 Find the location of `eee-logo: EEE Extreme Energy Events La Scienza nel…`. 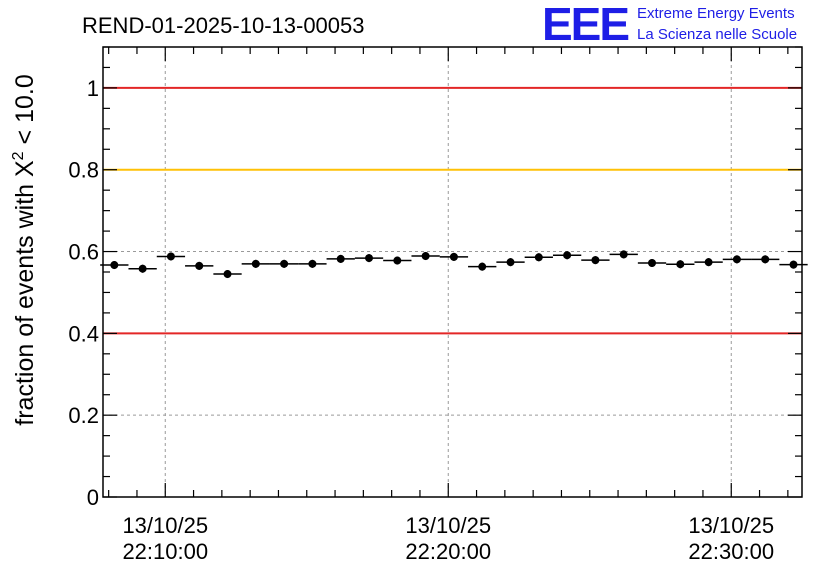

eee-logo: EEE Extreme Energy Events La Scienza nel… is located at coordinates (669, 25).